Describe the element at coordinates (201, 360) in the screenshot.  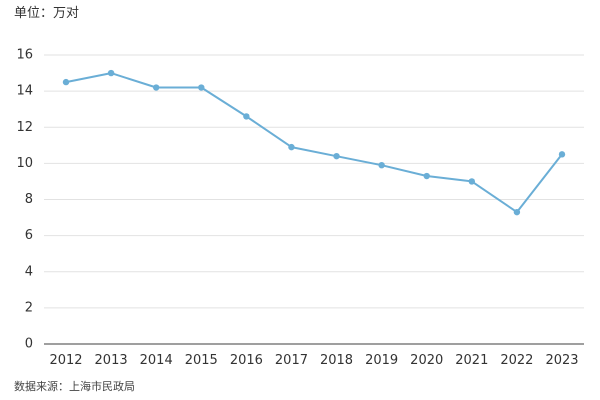
I see `x-tick-label: 2015` at that location.